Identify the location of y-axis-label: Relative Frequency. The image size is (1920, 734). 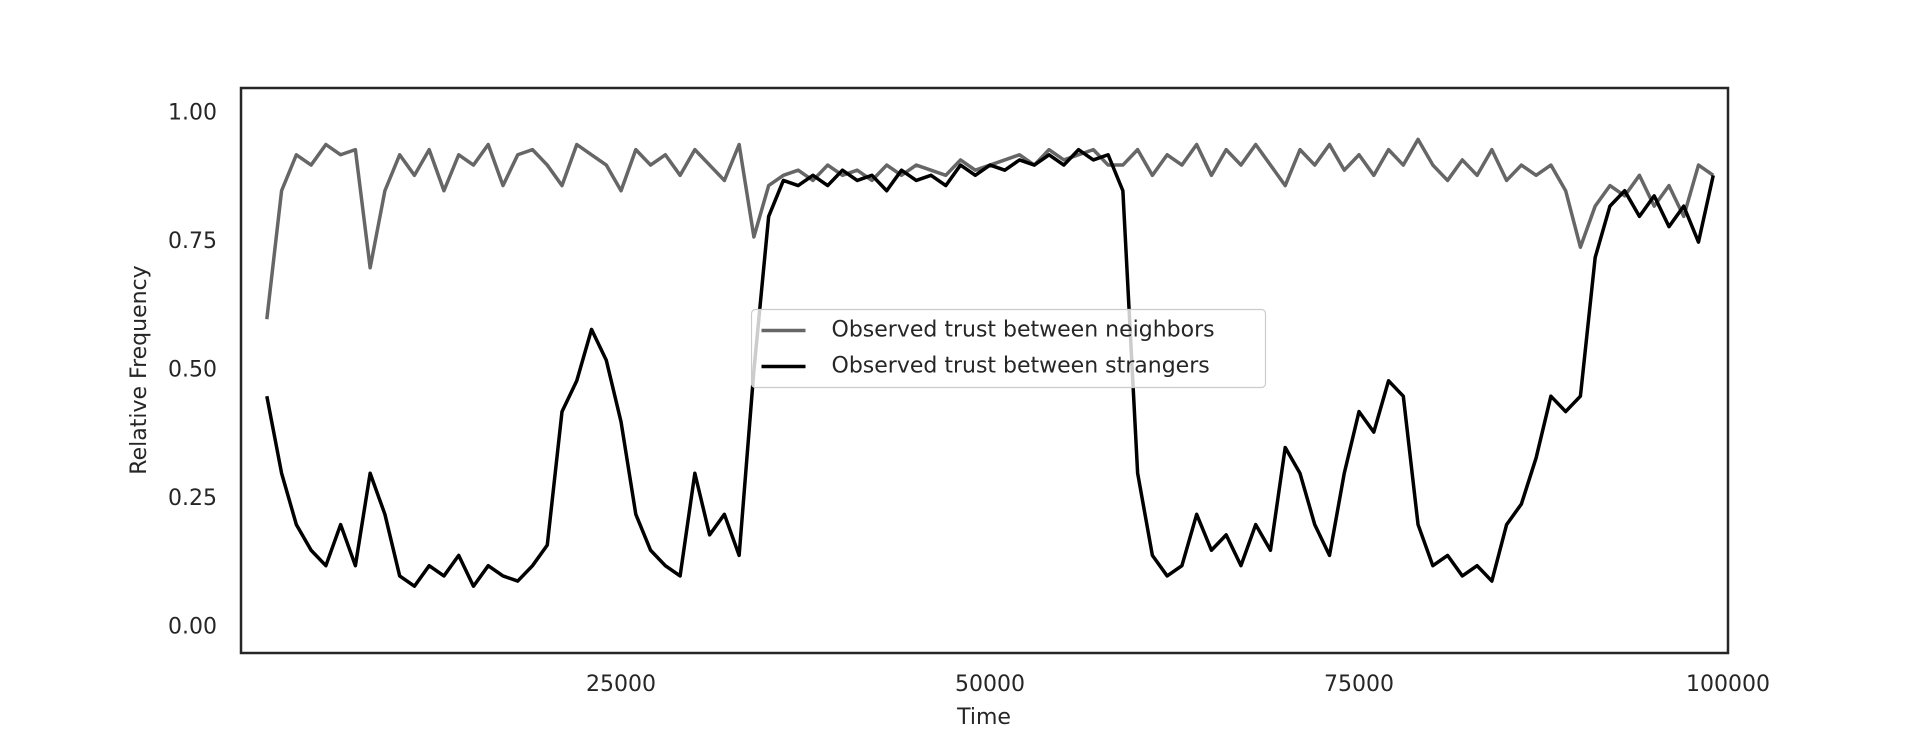
(139, 369).